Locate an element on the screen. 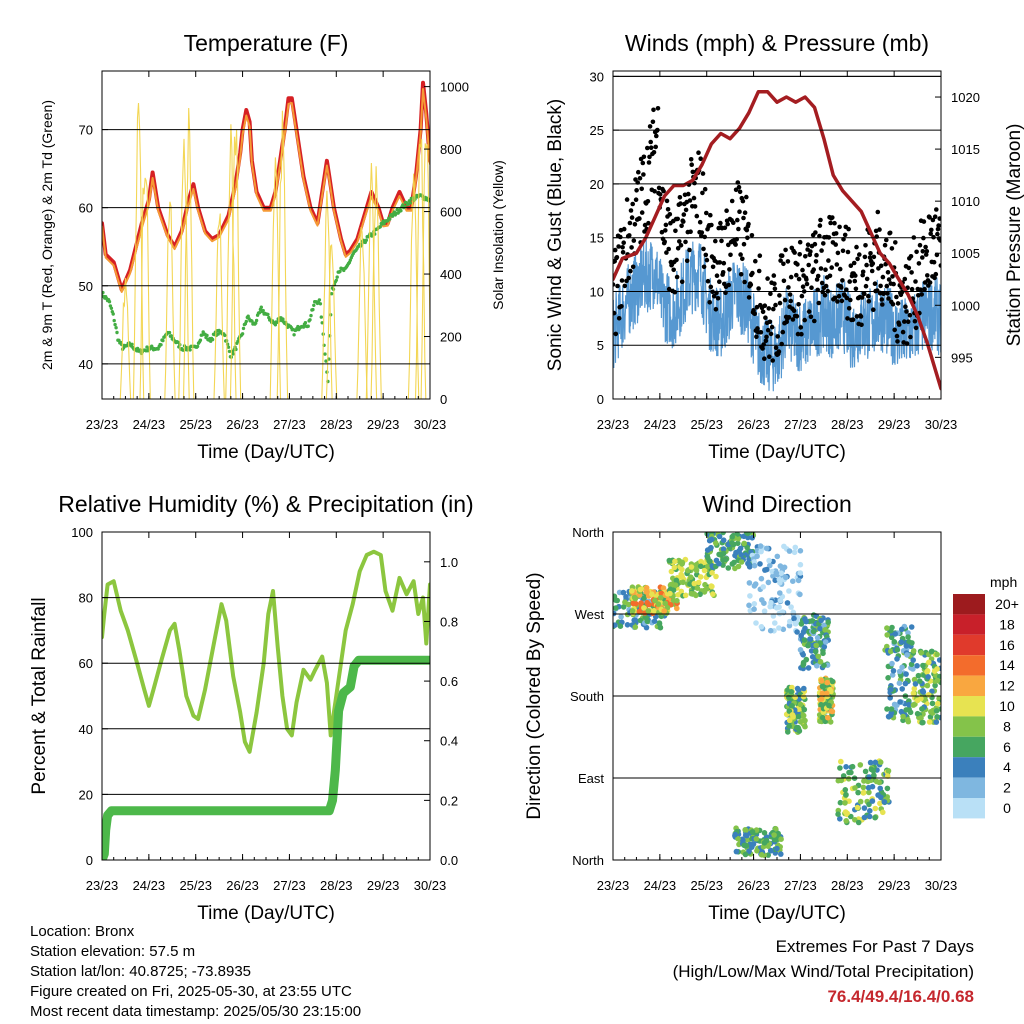 This screenshot has width=1024, height=1024. t9m-line is located at coordinates (266, 190).